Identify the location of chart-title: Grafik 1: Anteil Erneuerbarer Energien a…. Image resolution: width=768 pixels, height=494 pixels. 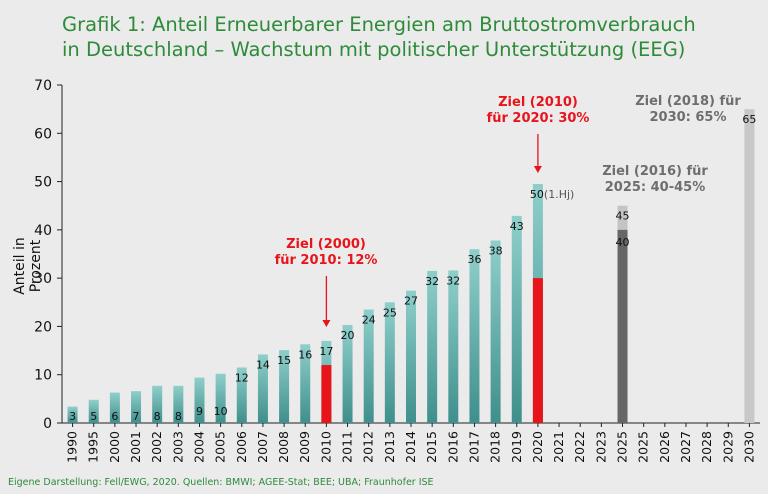
(412, 37).